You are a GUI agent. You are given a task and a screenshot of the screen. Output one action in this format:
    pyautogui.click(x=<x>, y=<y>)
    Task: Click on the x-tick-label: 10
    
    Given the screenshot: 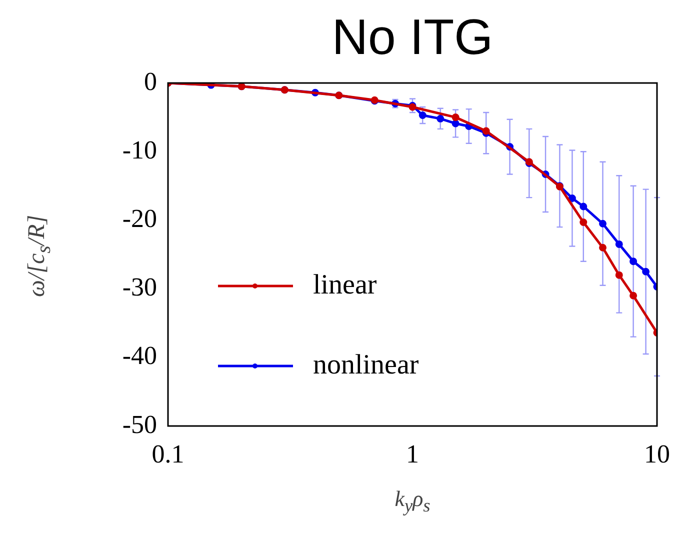 What is the action you would take?
    pyautogui.click(x=657, y=453)
    